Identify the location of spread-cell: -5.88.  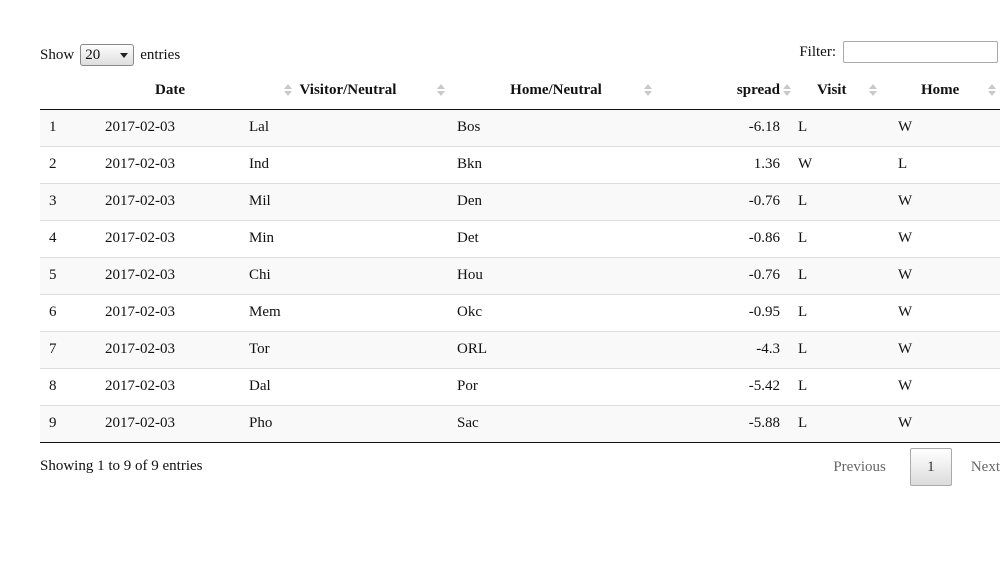
(725, 423).